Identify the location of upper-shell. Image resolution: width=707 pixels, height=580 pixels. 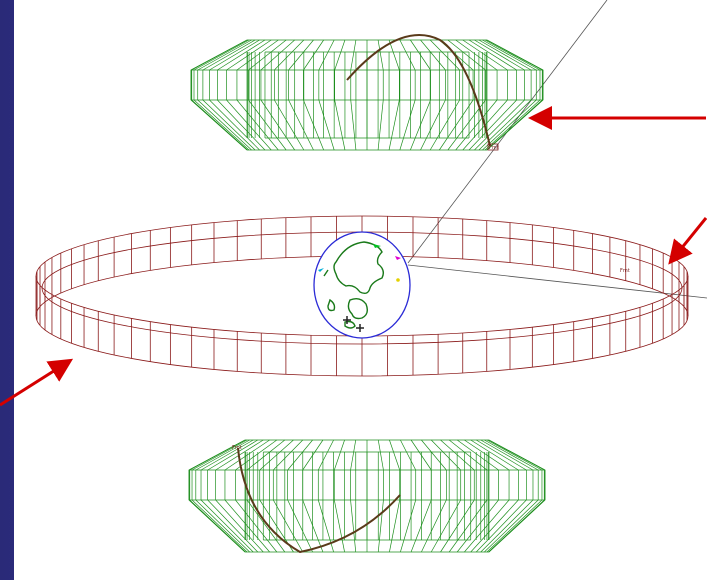
(367, 95).